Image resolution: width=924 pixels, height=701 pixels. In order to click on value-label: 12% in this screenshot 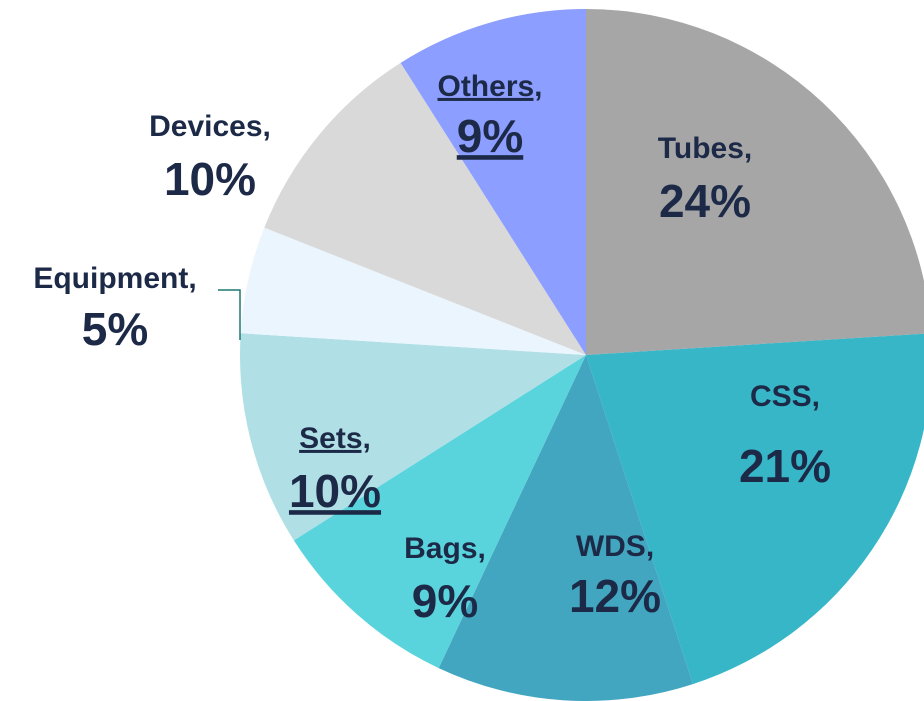, I will do `click(615, 596)`.